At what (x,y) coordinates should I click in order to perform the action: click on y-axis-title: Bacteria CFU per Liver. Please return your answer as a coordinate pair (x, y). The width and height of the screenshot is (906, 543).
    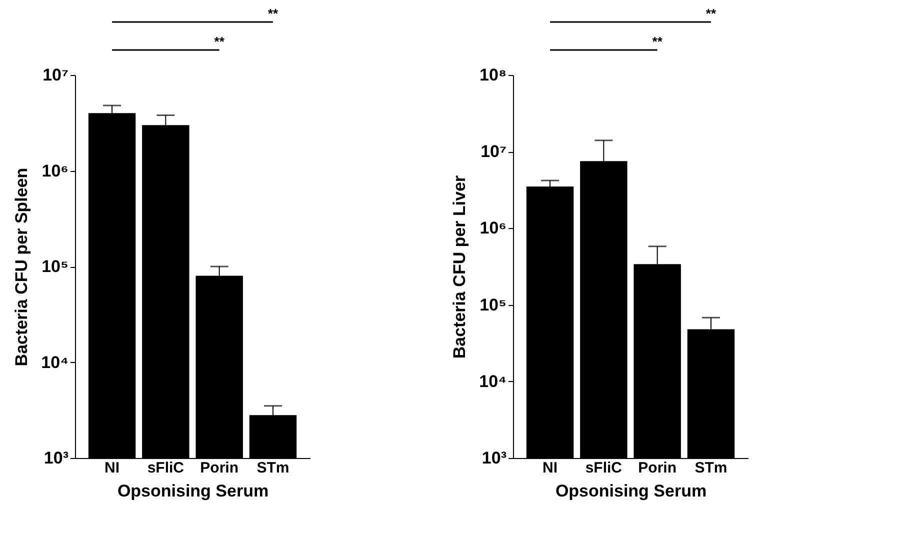
    Looking at the image, I should click on (460, 266).